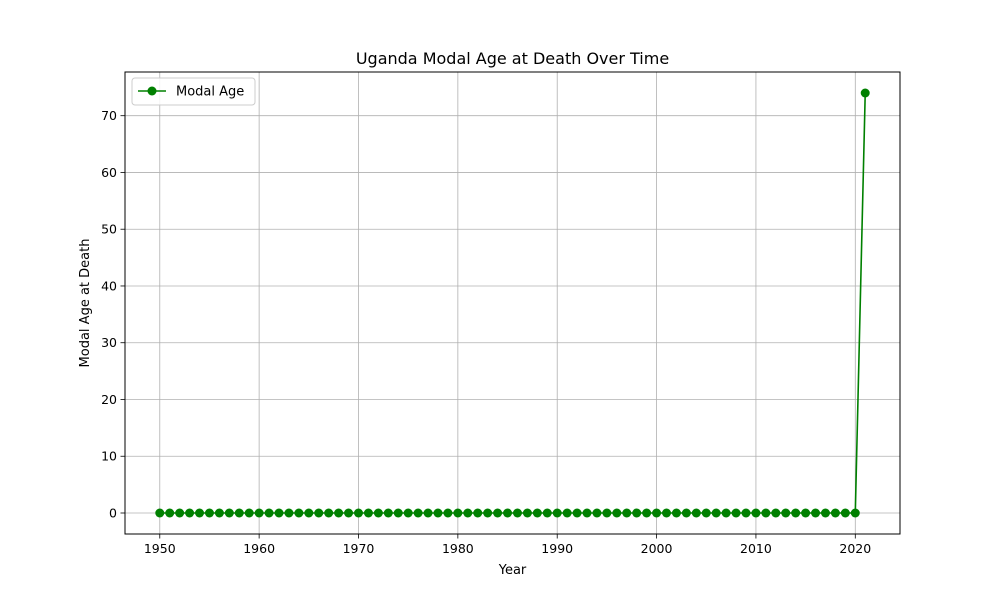  Describe the element at coordinates (109, 229) in the screenshot. I see `y-tick-label: 50` at that location.